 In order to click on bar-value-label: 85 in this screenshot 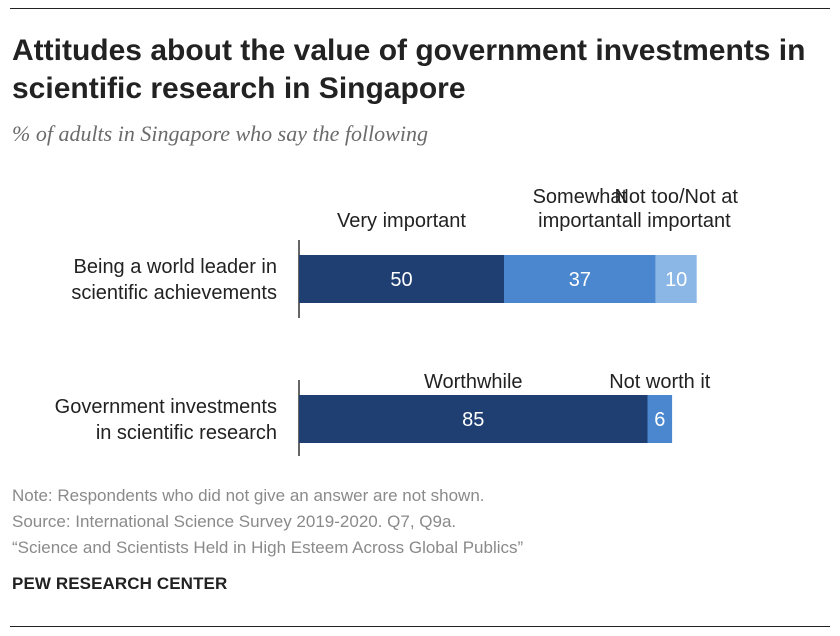, I will do `click(473, 420)`.